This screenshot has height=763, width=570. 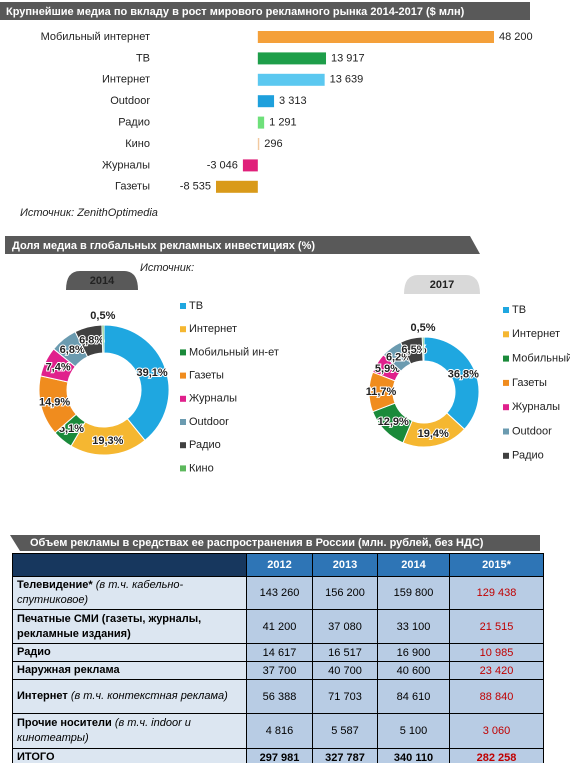 I want to click on row-name: Интернет, so click(x=42, y=696).